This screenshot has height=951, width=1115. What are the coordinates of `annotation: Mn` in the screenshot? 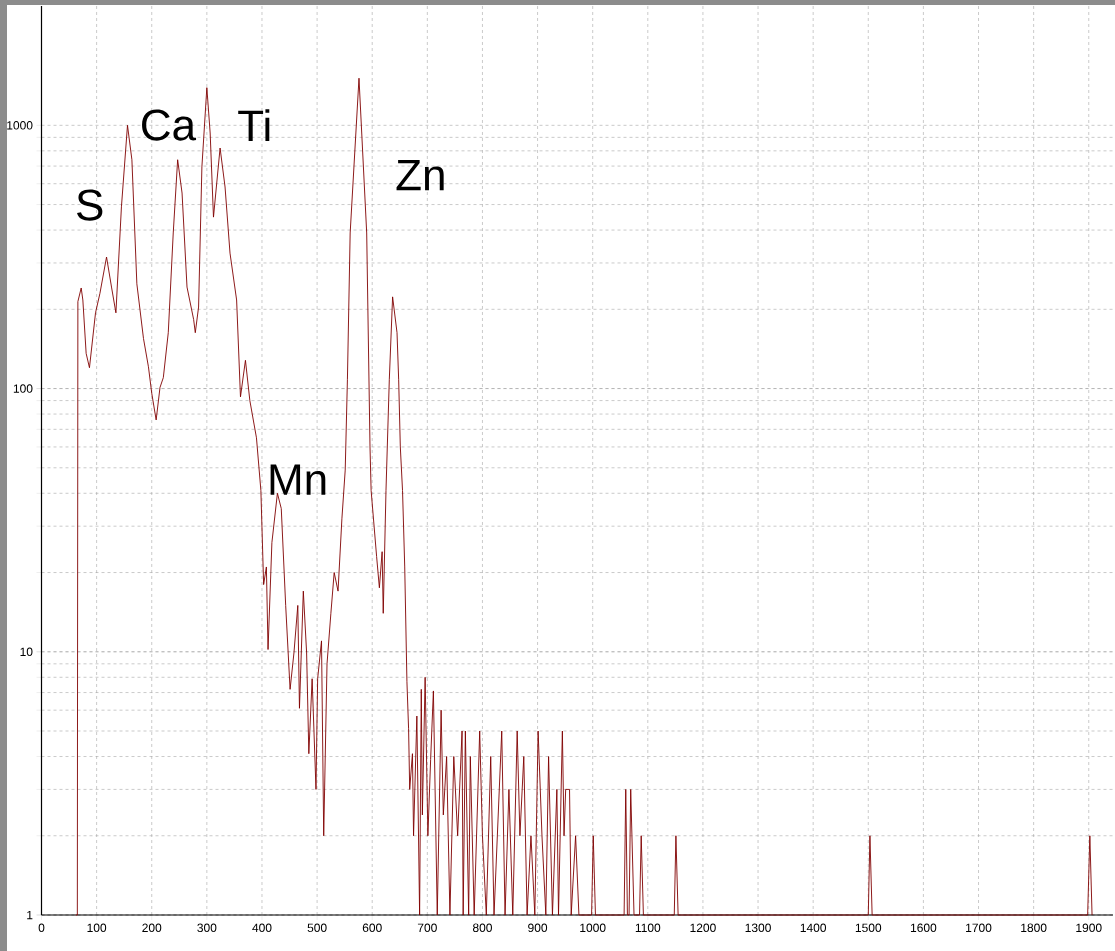 It's located at (298, 479).